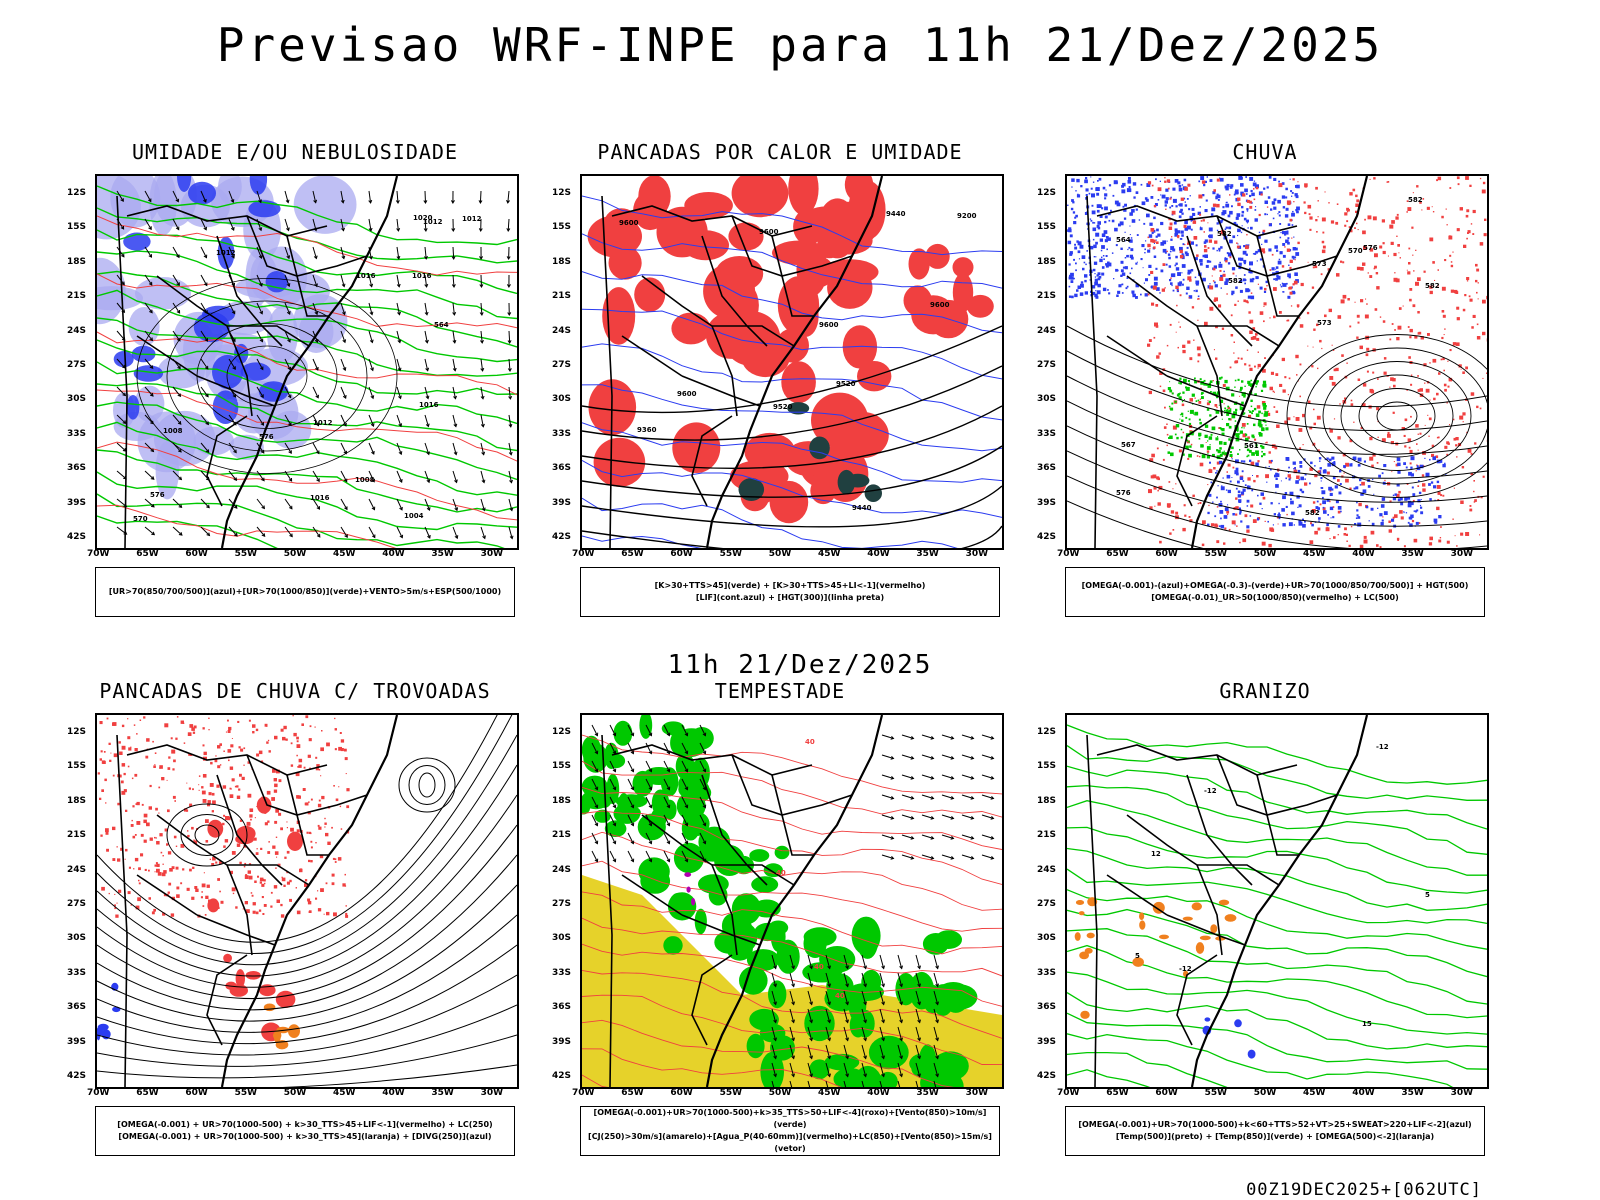 The image size is (1600, 1200). Describe the element at coordinates (819, 967) in the screenshot. I see `contour-label: 40` at that location.